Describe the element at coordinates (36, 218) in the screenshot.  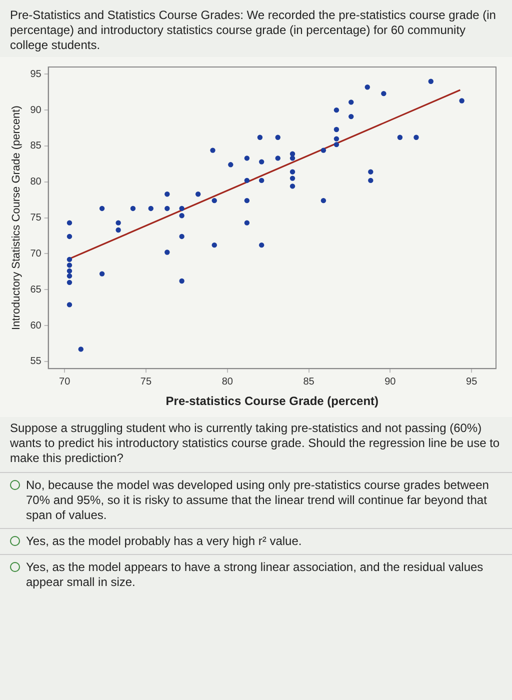
I see `y-tick-label: 75` at that location.